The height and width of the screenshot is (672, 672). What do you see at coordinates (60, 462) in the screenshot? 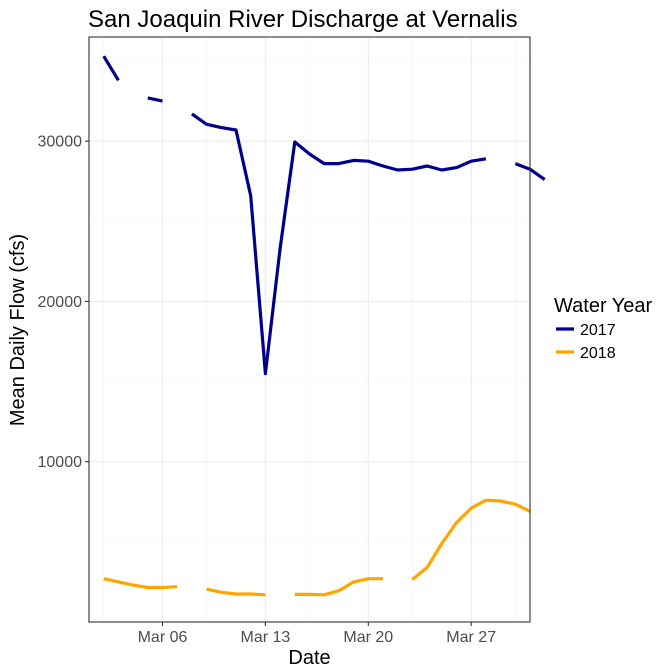
I see `y-tick-label: 10000` at bounding box center [60, 462].